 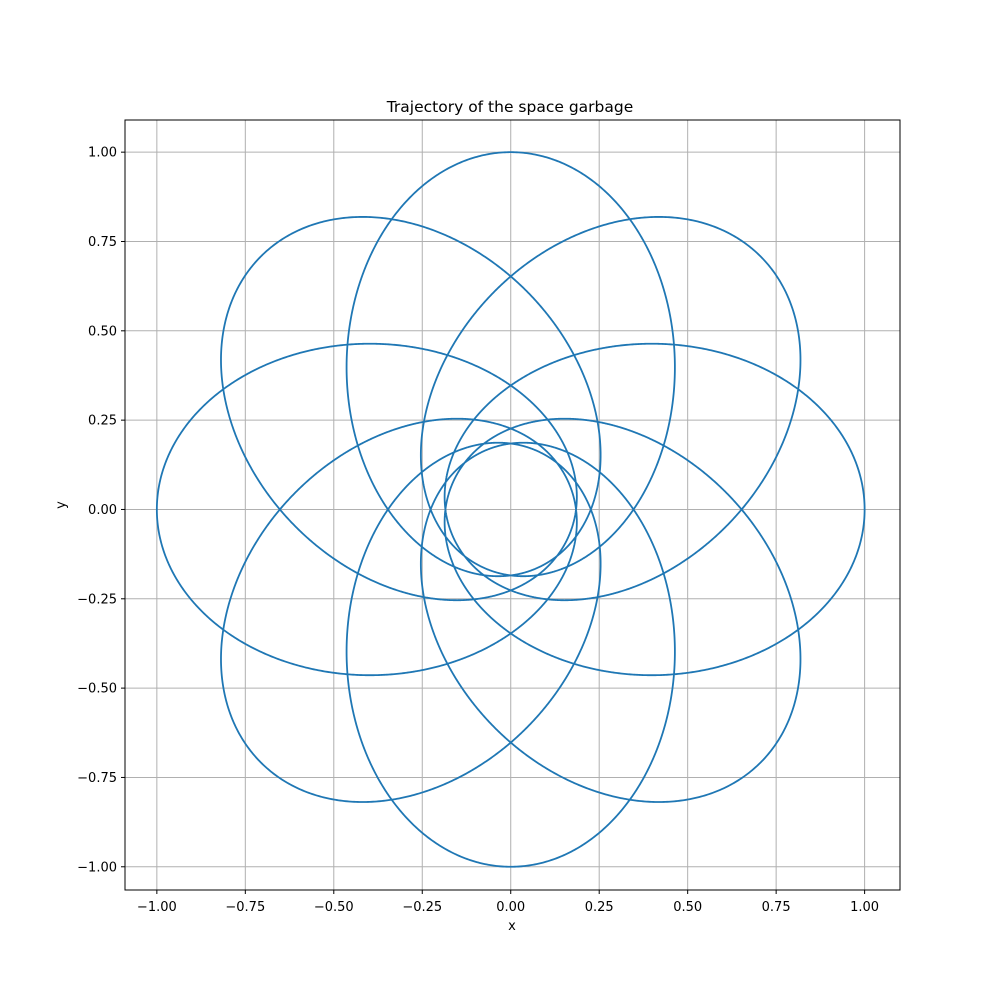 What do you see at coordinates (157, 907) in the screenshot?
I see `x-tick-label: −1.00` at bounding box center [157, 907].